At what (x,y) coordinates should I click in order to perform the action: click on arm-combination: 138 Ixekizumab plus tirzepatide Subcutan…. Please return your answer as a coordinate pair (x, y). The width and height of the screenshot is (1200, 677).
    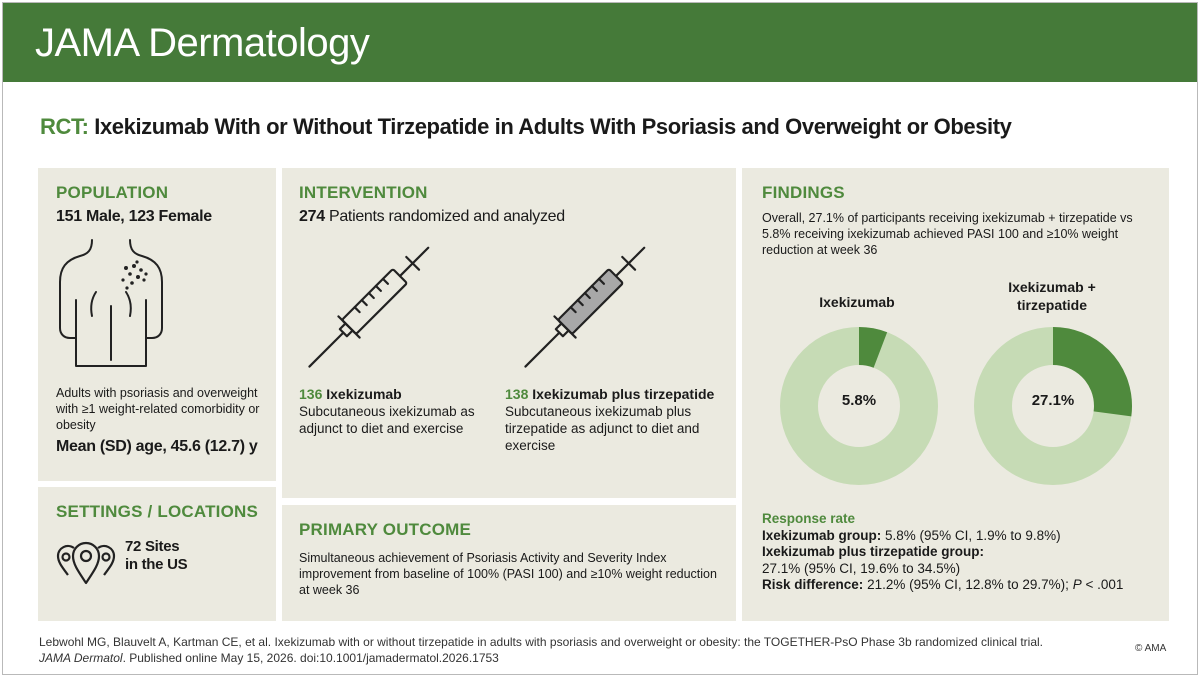
    Looking at the image, I should click on (620, 420).